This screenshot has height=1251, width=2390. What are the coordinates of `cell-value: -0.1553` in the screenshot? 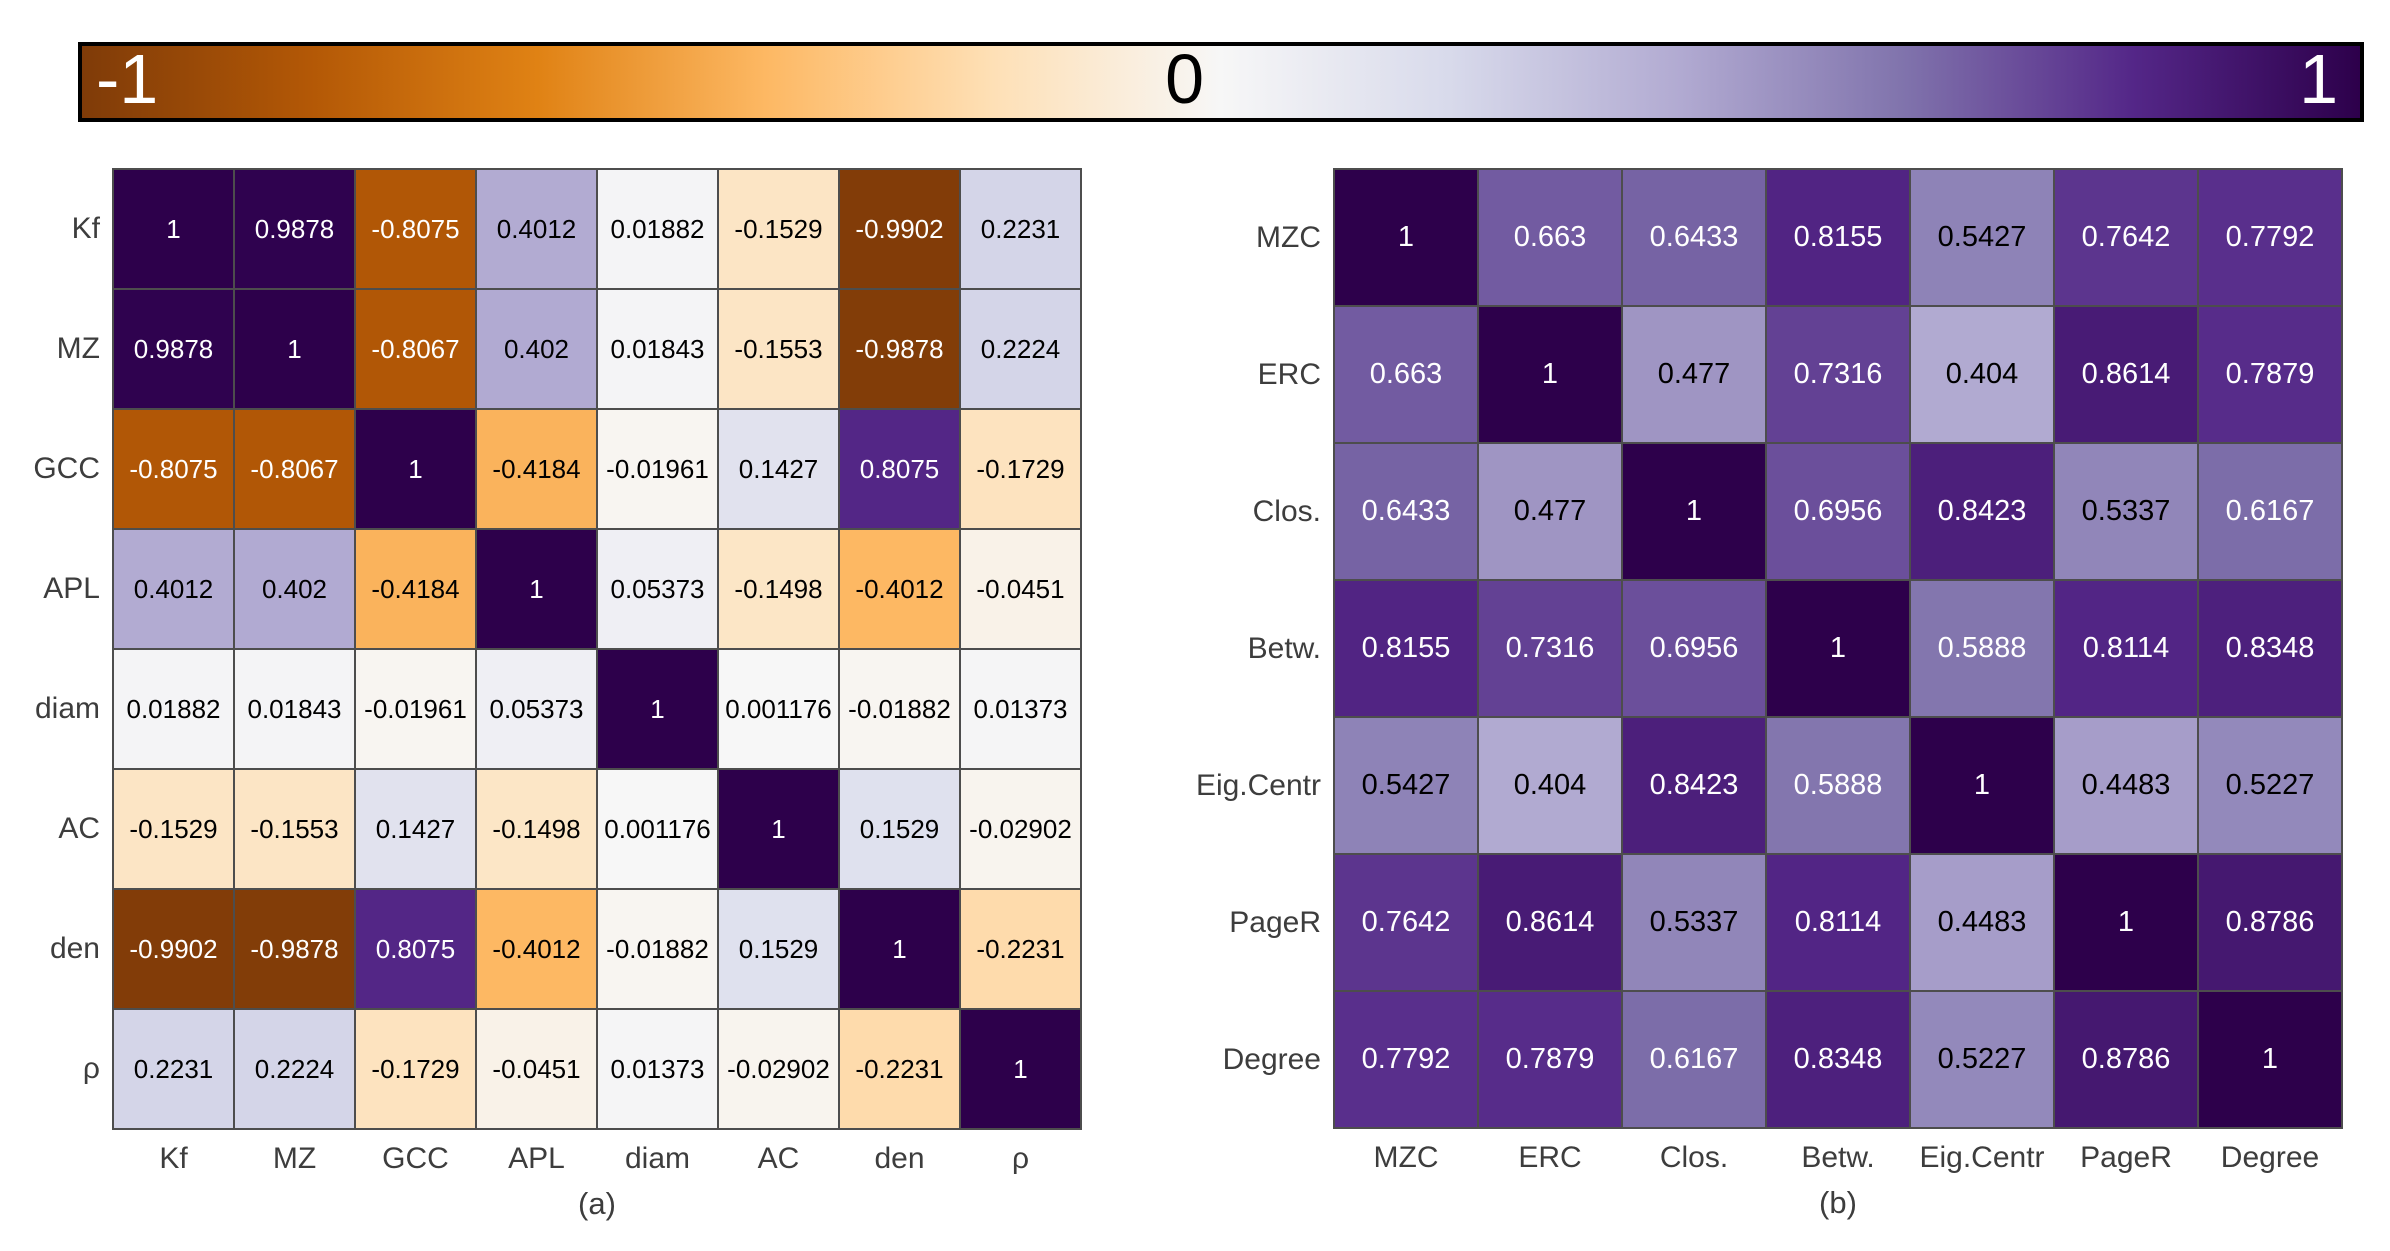 It's located at (294, 828).